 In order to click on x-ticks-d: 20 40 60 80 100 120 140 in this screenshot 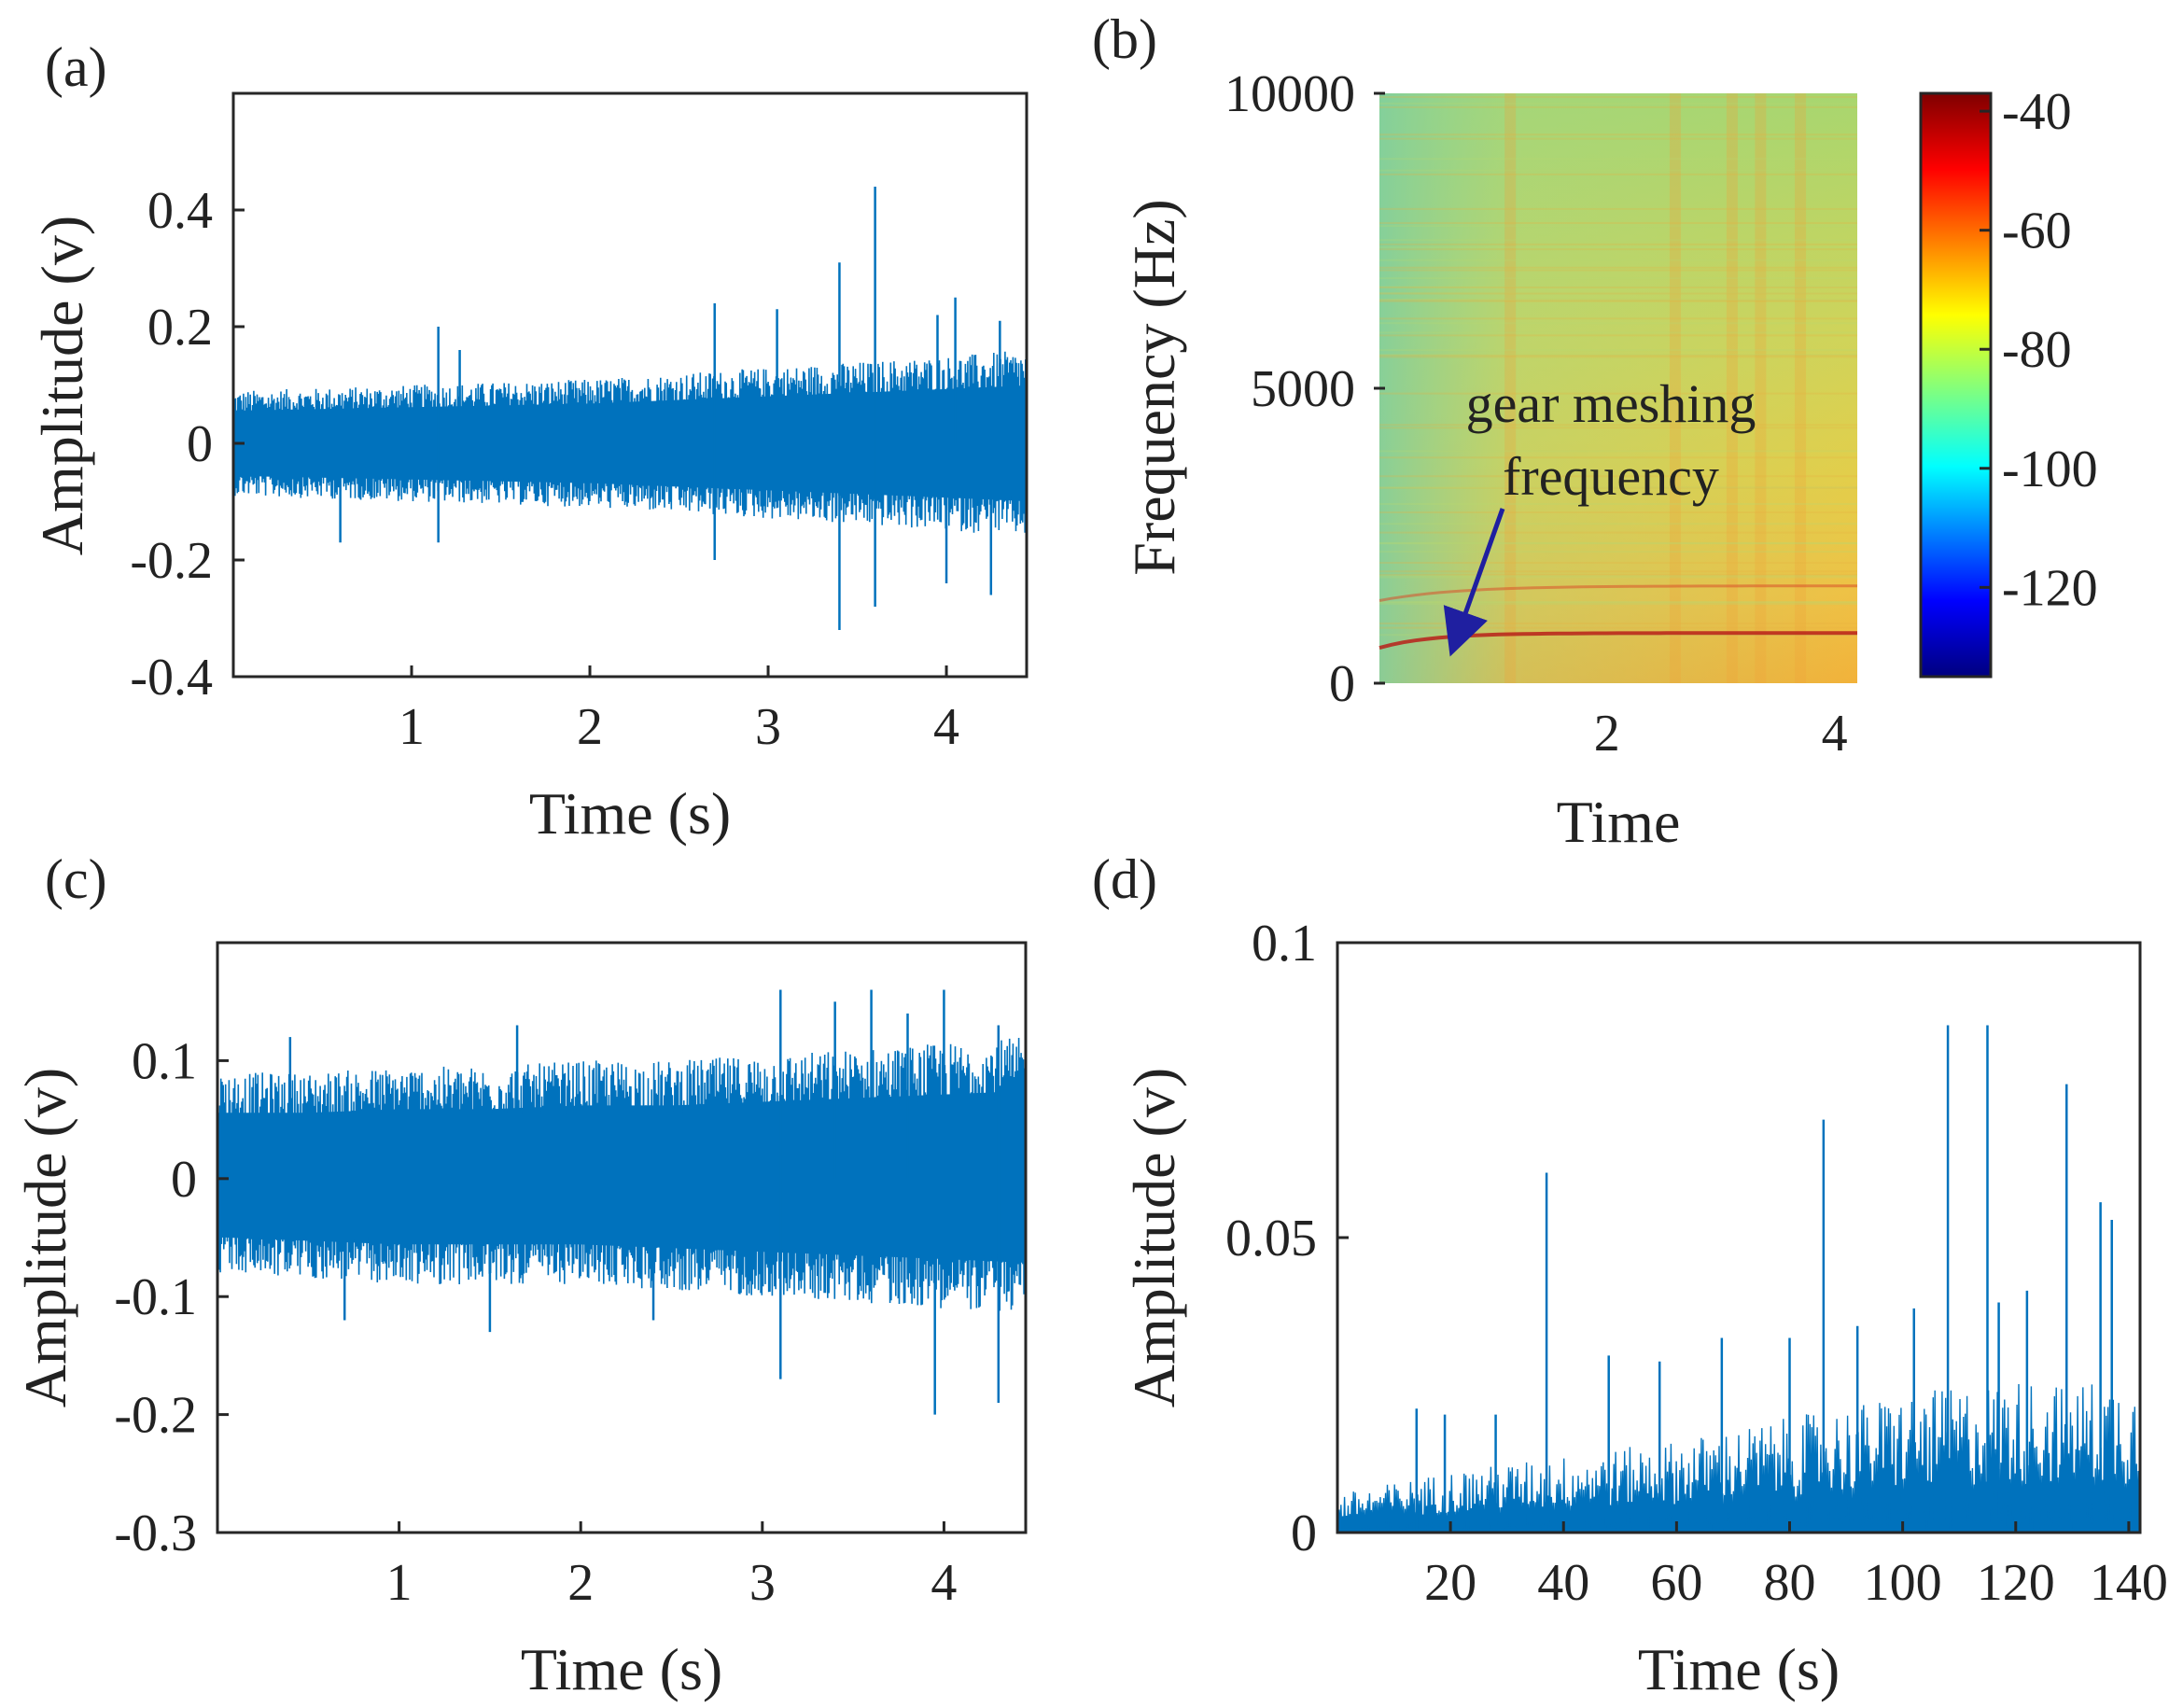, I will do `click(1796, 1566)`.